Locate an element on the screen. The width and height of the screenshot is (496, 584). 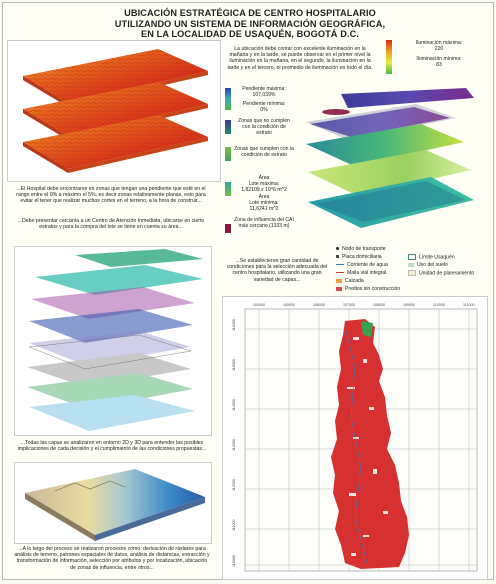
slope-max-value: 107,039% is located at coordinates (264, 95).